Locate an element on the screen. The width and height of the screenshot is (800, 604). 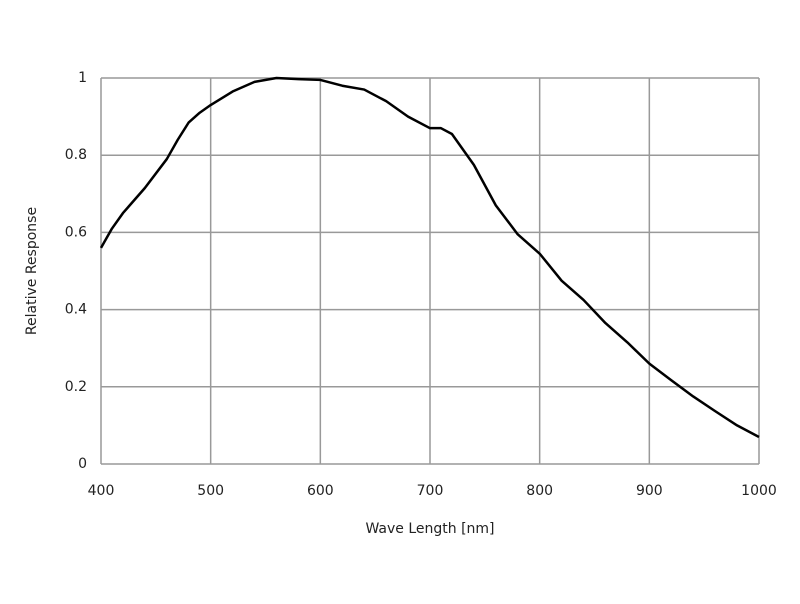
x-tick-label: 900 is located at coordinates (649, 491).